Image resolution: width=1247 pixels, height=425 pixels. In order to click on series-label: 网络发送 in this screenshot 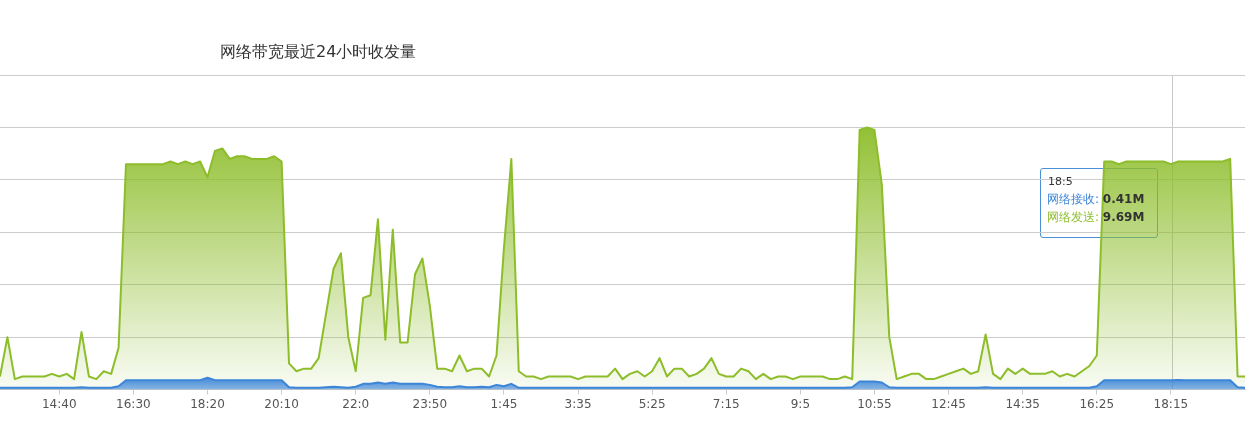, I will do `click(1071, 217)`.